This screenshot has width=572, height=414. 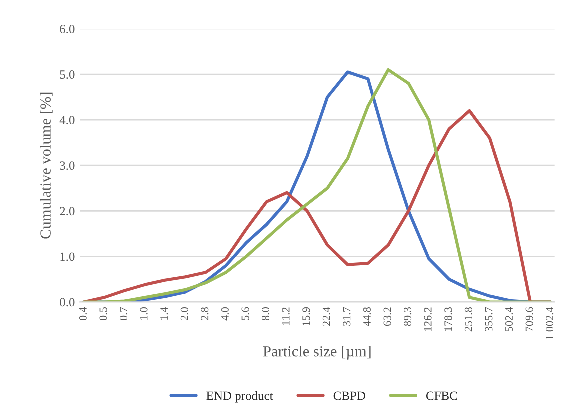 I want to click on y-tick-label: 0.0, so click(x=67, y=302).